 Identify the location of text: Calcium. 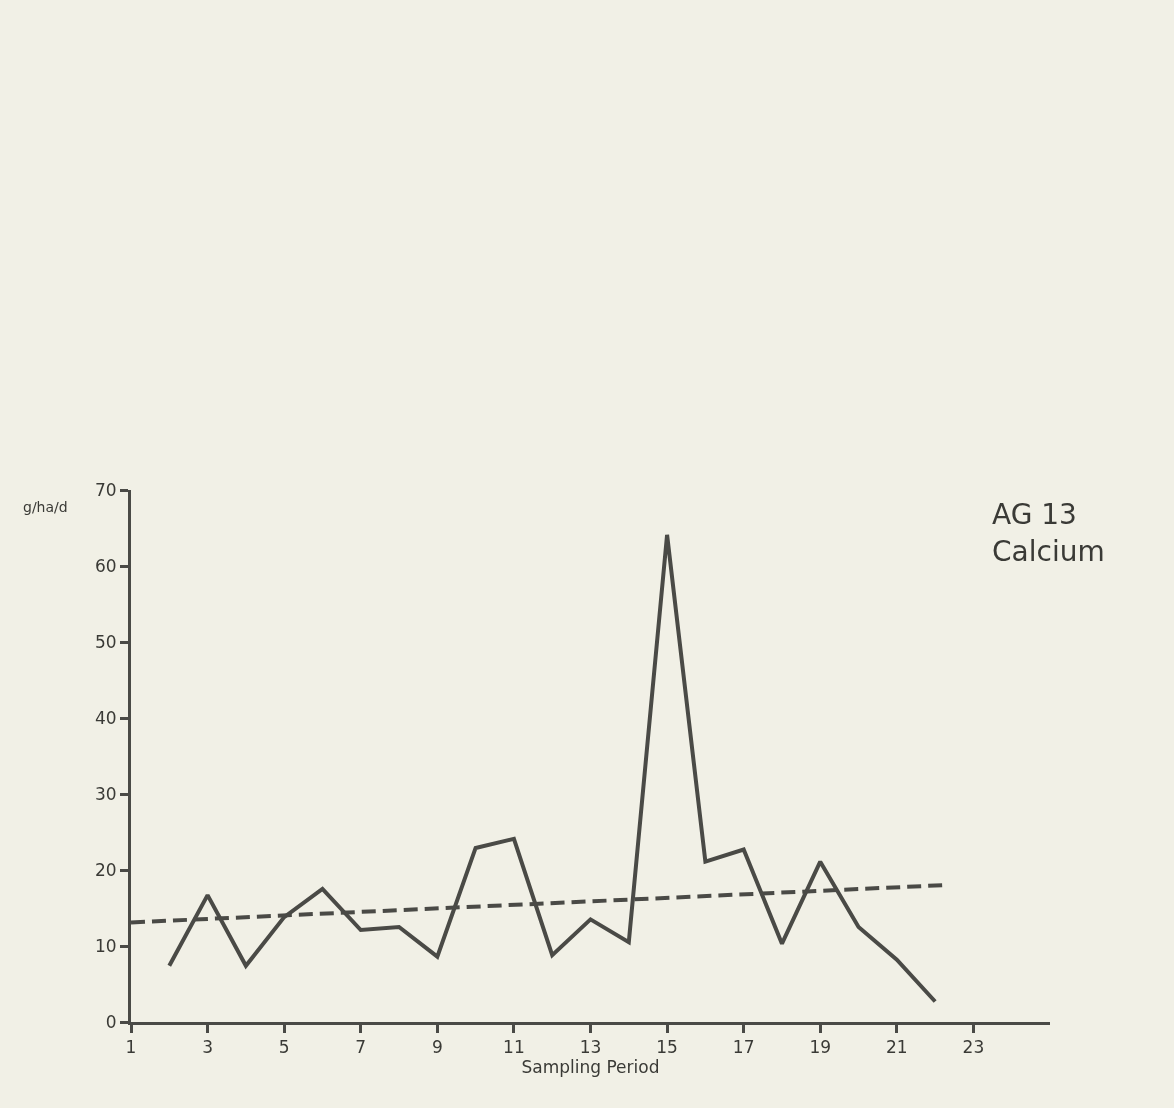
(1048, 551).